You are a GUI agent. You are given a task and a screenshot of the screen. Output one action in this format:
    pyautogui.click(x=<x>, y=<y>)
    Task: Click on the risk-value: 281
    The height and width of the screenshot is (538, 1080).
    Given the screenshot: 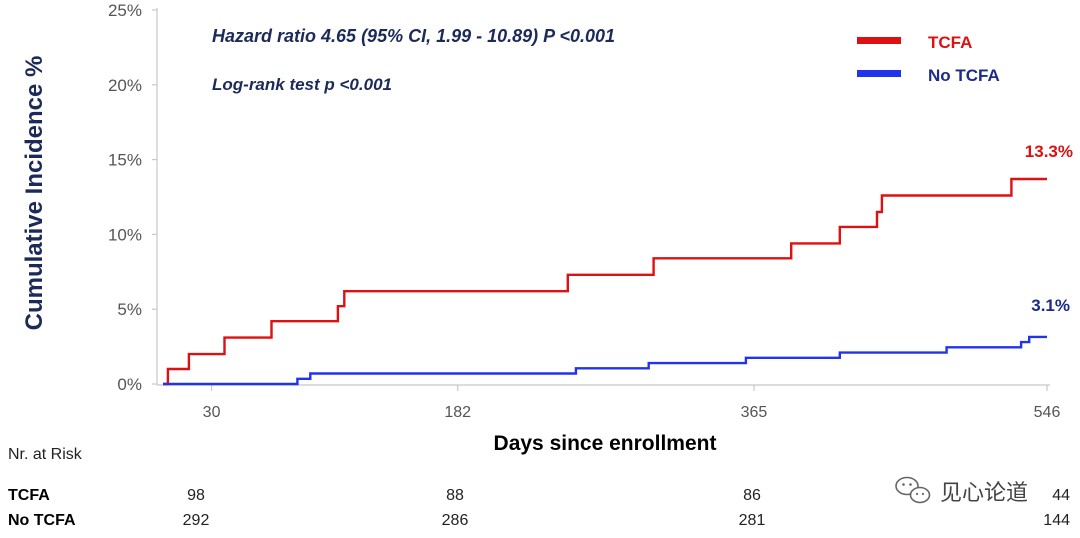 What is the action you would take?
    pyautogui.click(x=752, y=520)
    